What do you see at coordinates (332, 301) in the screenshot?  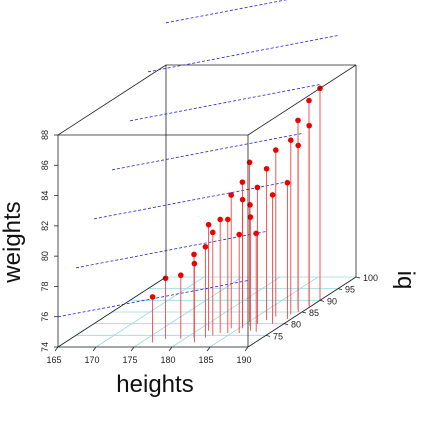 I see `y-tick-label: 90` at bounding box center [332, 301].